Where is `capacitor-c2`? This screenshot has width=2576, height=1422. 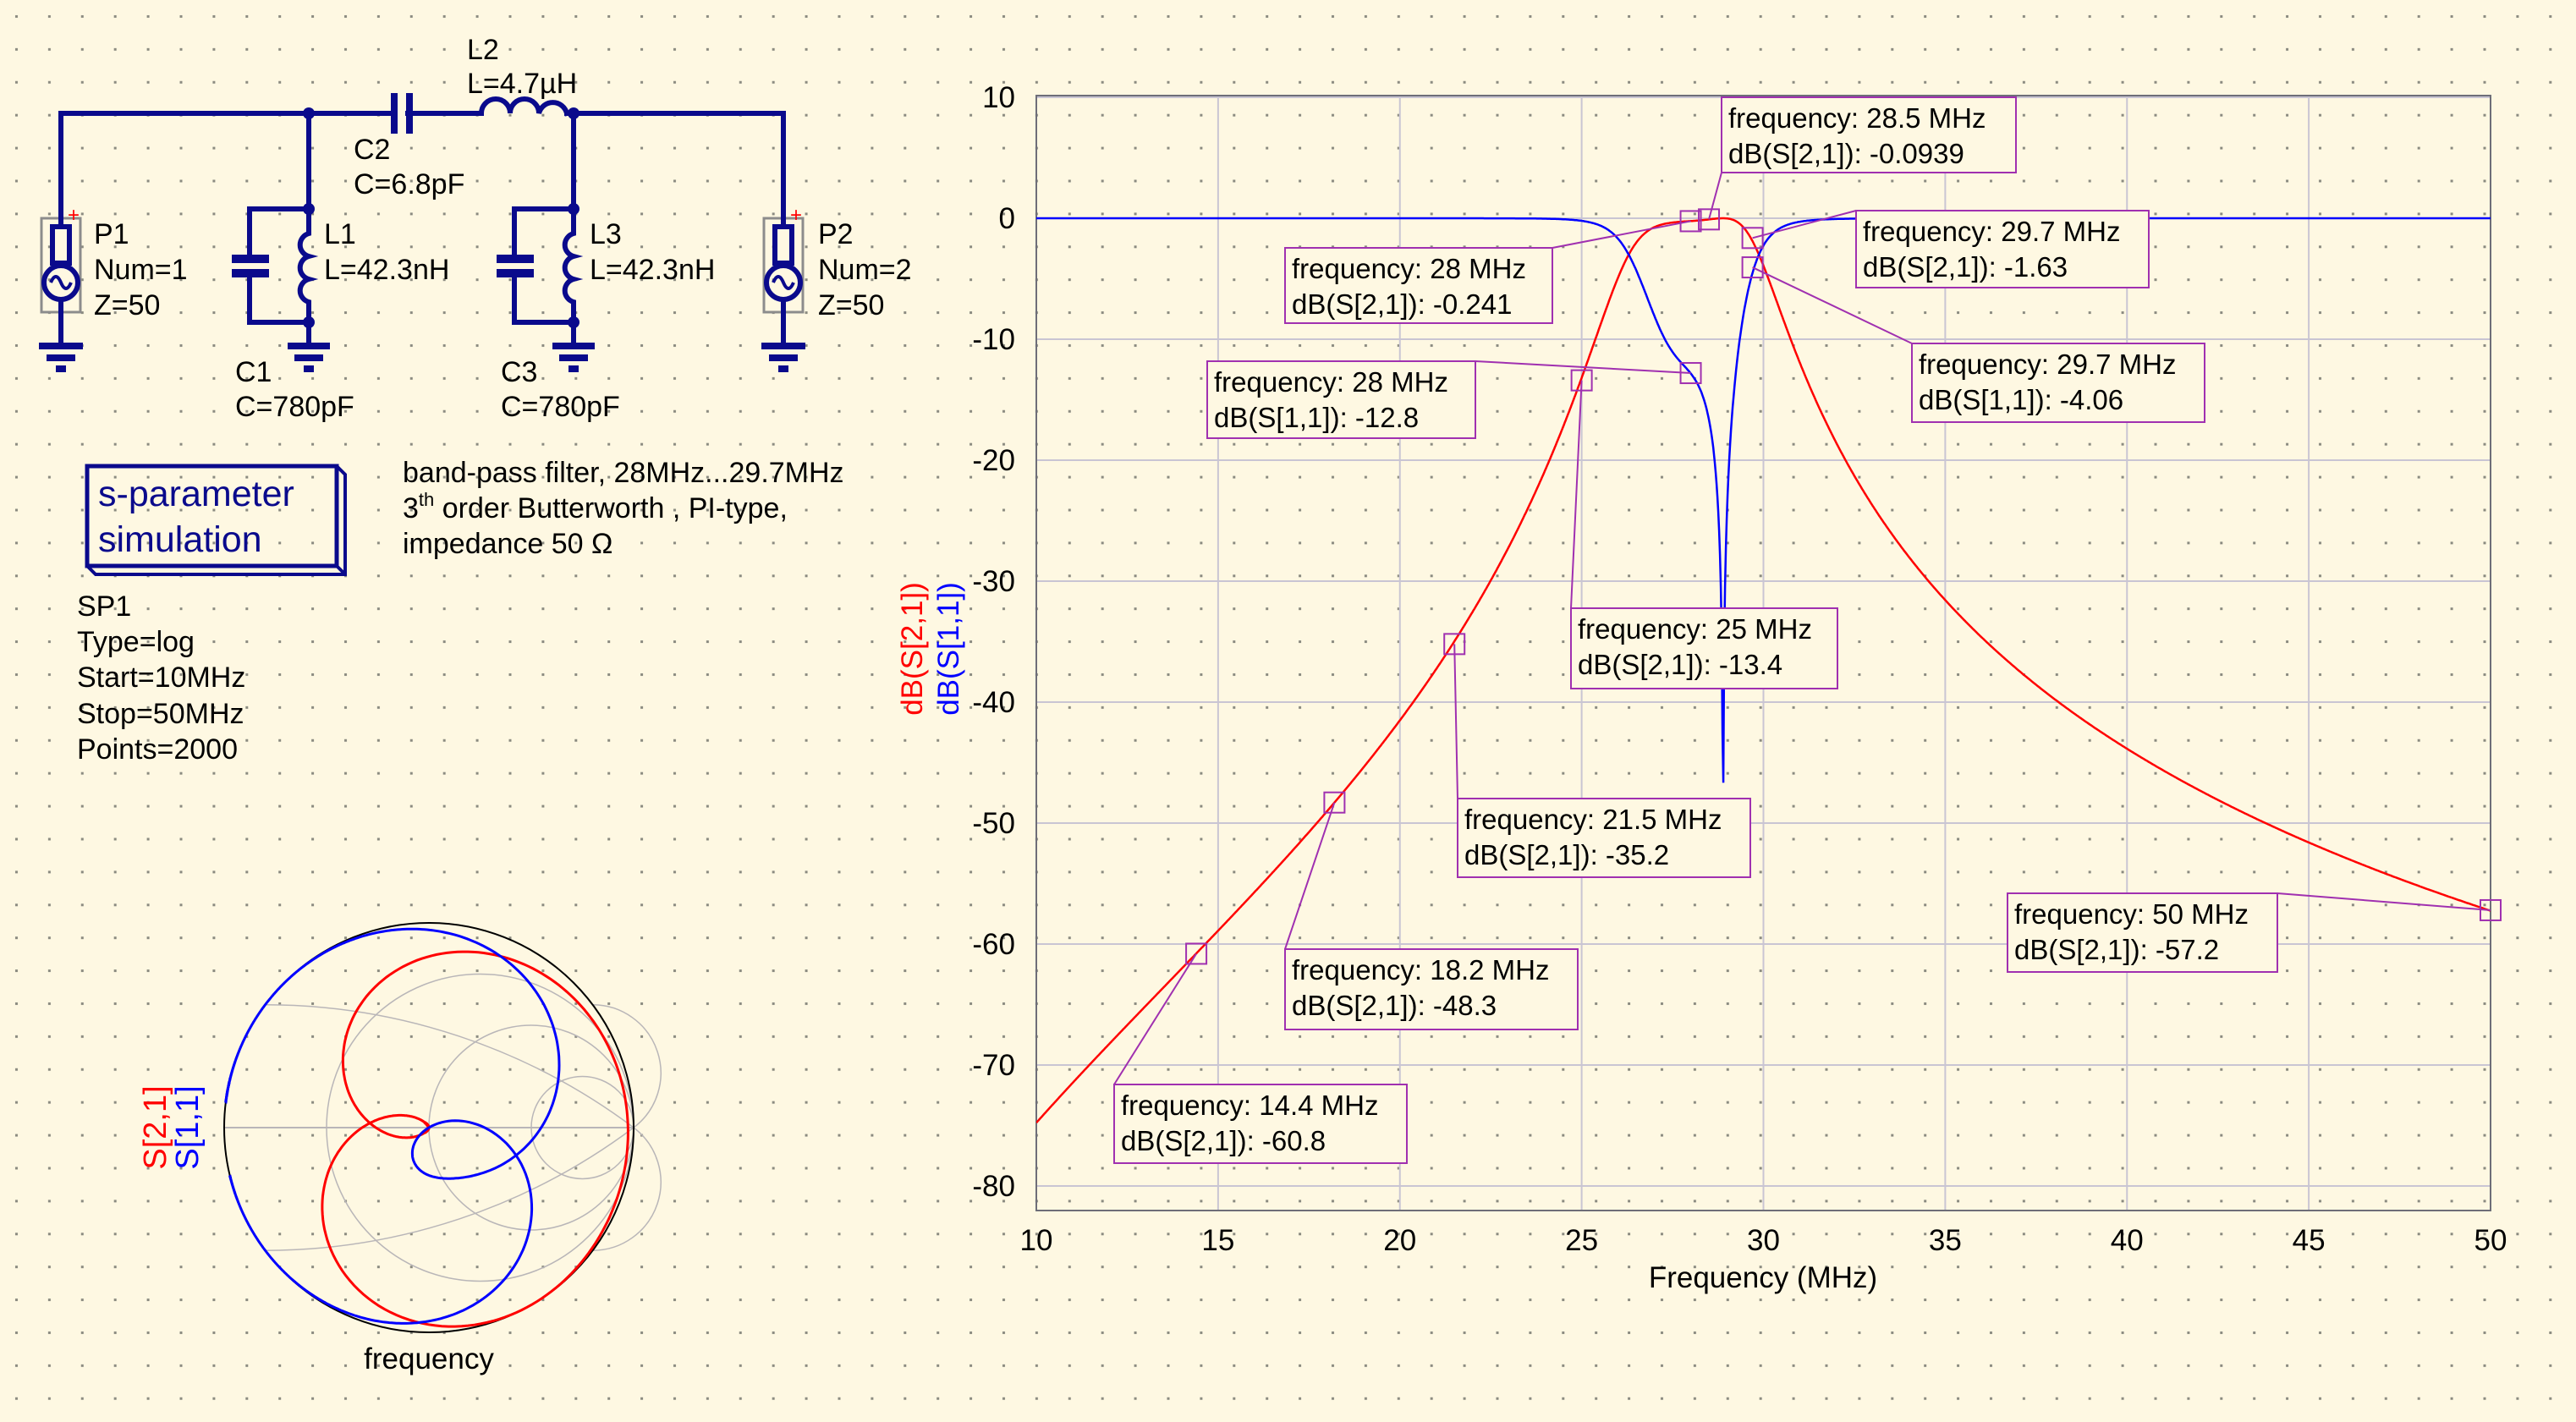
capacitor-c2 is located at coordinates (403, 113).